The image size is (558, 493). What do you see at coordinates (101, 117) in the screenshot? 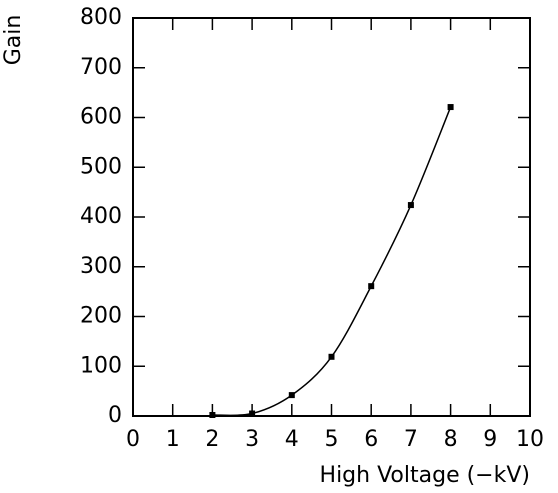
I see `y-tick-label: 600` at bounding box center [101, 117].